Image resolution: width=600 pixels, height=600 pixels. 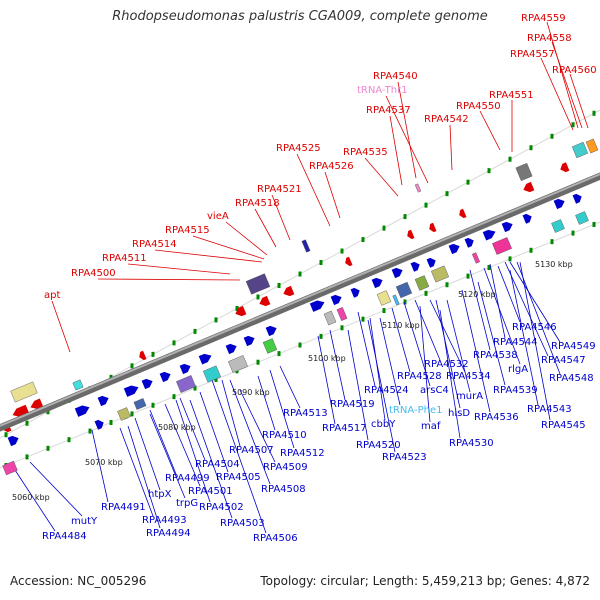 I want to click on gene-label: RPA4558, so click(x=549, y=38).